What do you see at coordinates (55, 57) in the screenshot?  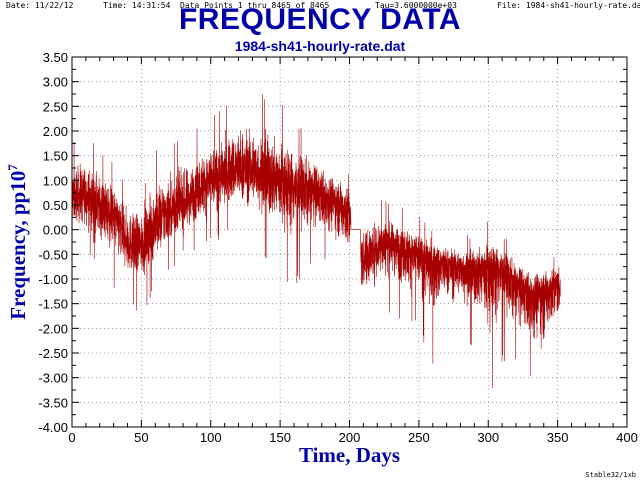 I see `y-tick-label: 3.50` at bounding box center [55, 57].